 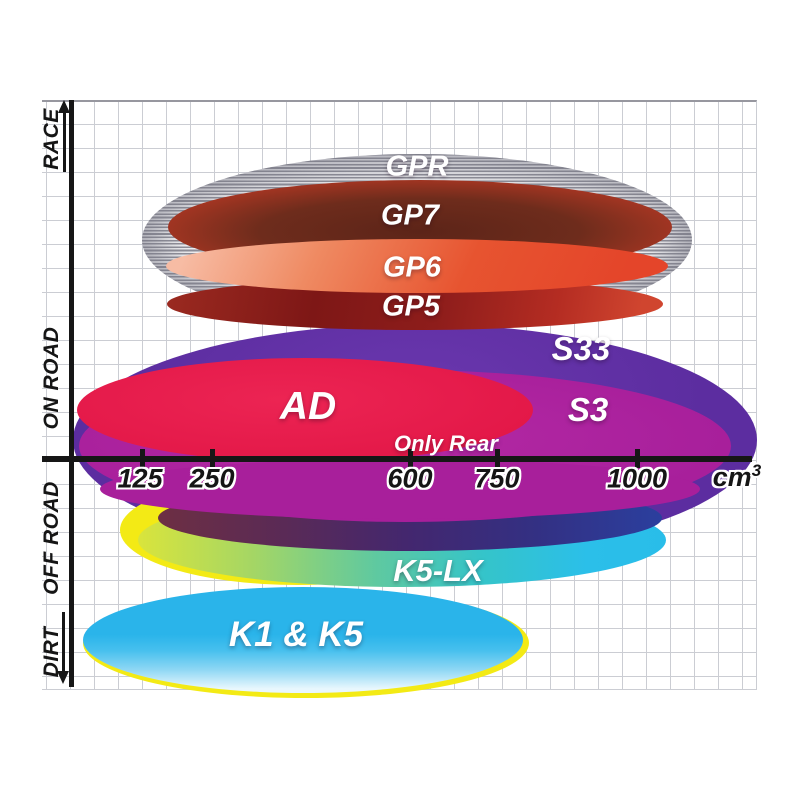 What do you see at coordinates (637, 478) in the screenshot?
I see `x-tick-label-1000: 1000` at bounding box center [637, 478].